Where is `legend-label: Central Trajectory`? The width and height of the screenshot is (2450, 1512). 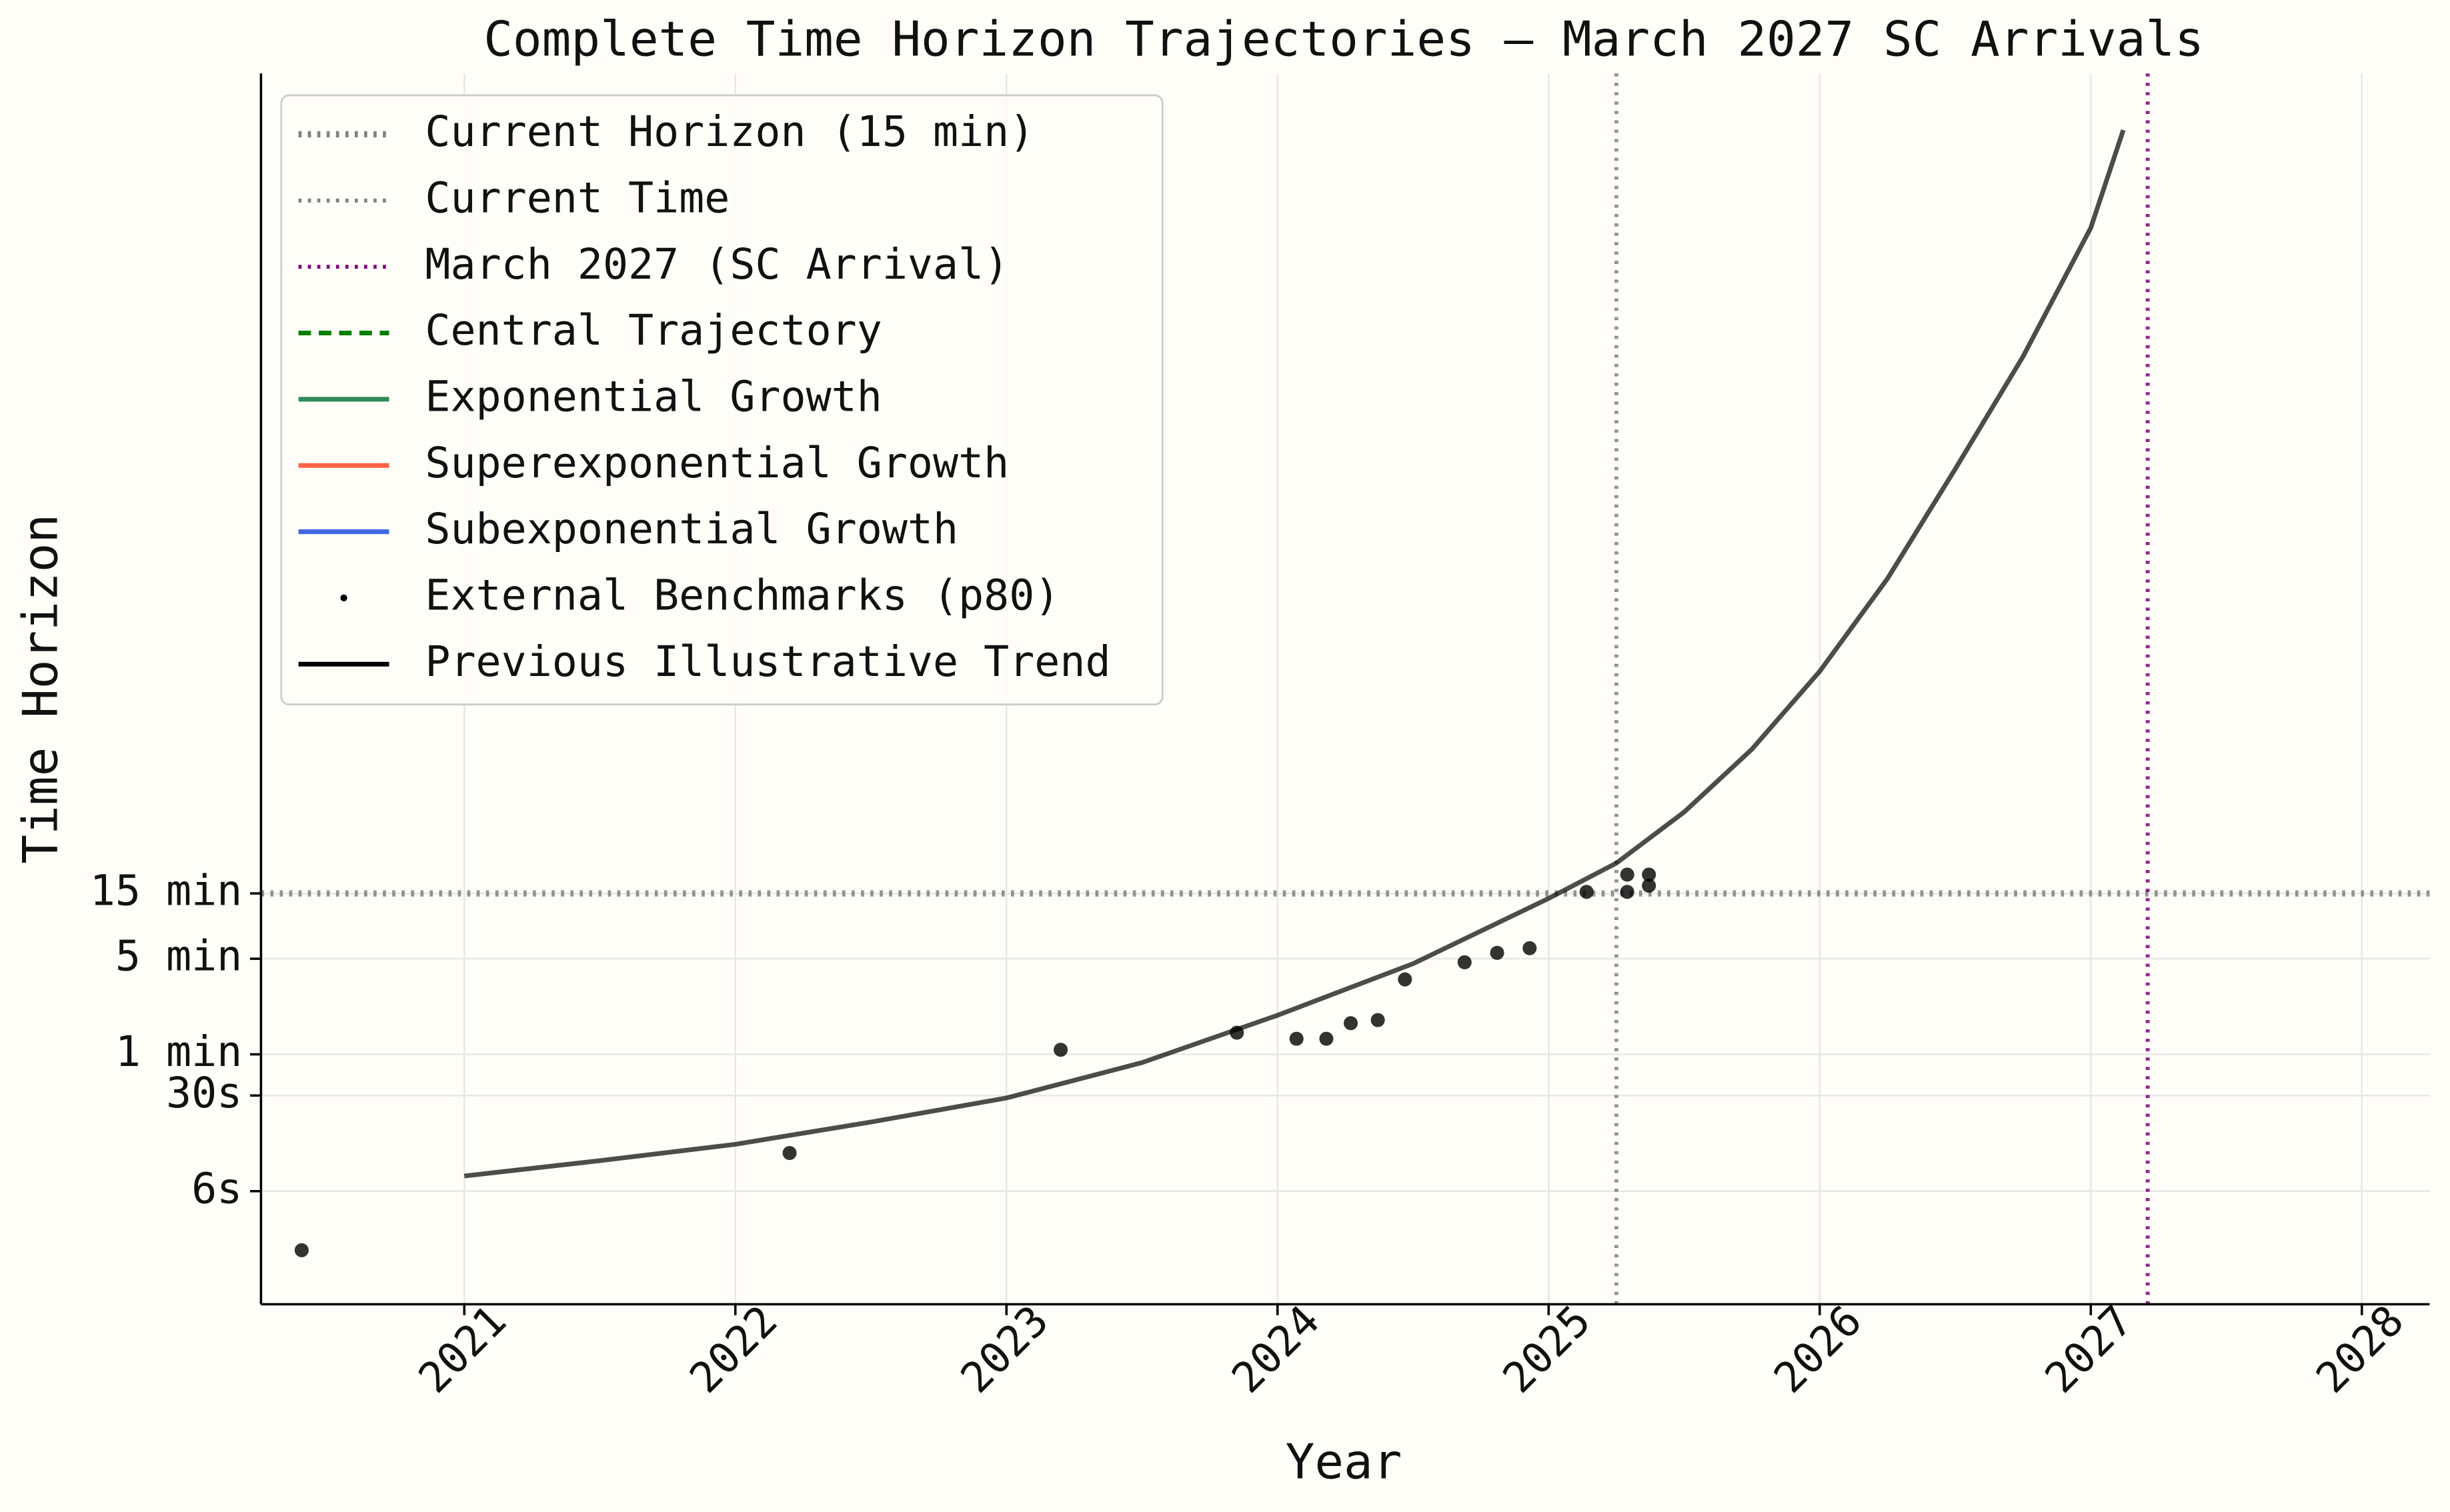
legend-label: Central Trajectory is located at coordinates (653, 330).